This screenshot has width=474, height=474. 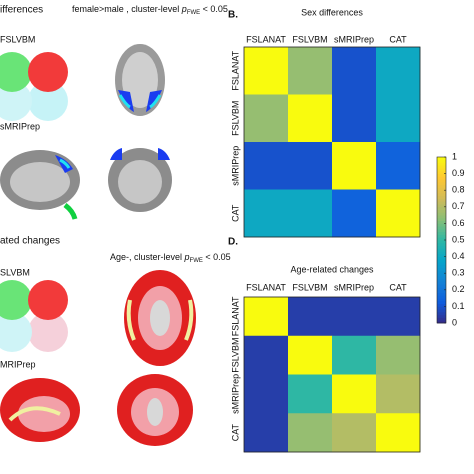 I want to click on colorbar-tick-label: 0.2, so click(x=458, y=289).